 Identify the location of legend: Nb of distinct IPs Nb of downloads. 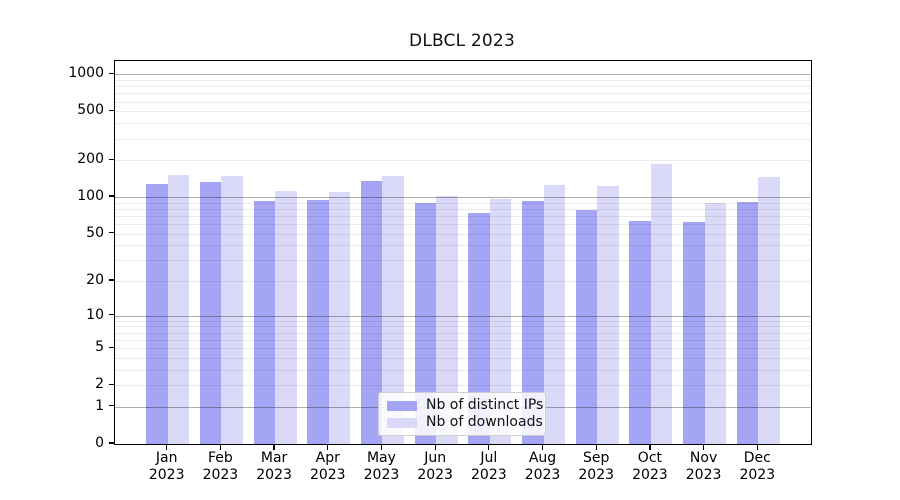
(462, 414).